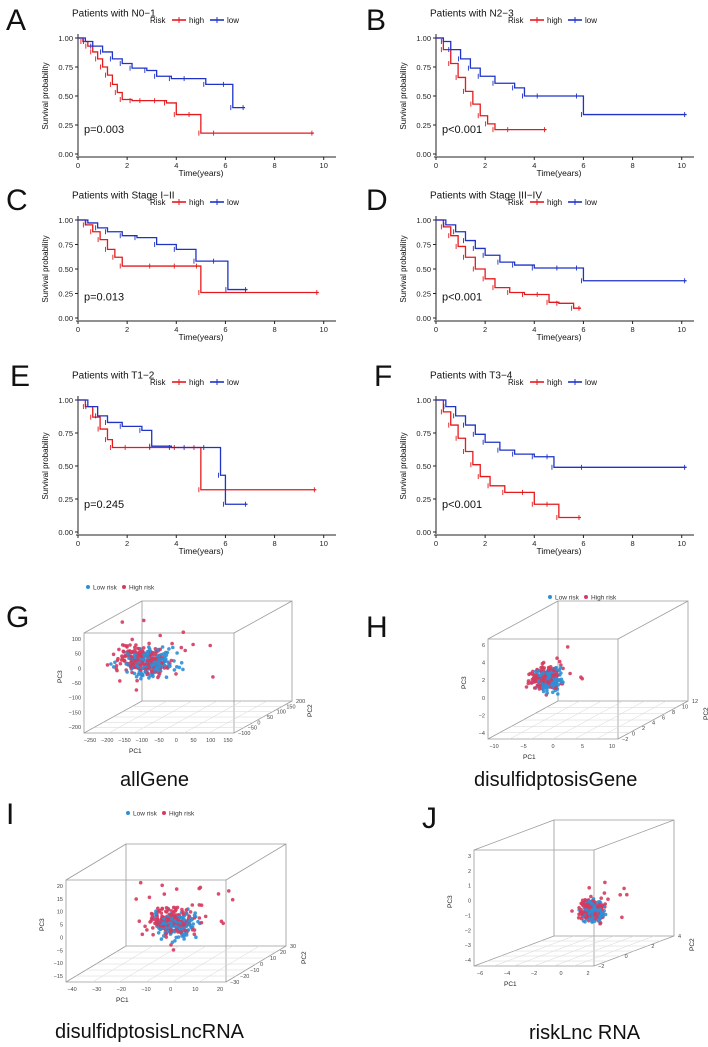  Describe the element at coordinates (16, 20) in the screenshot. I see `panel-letter: A` at that location.